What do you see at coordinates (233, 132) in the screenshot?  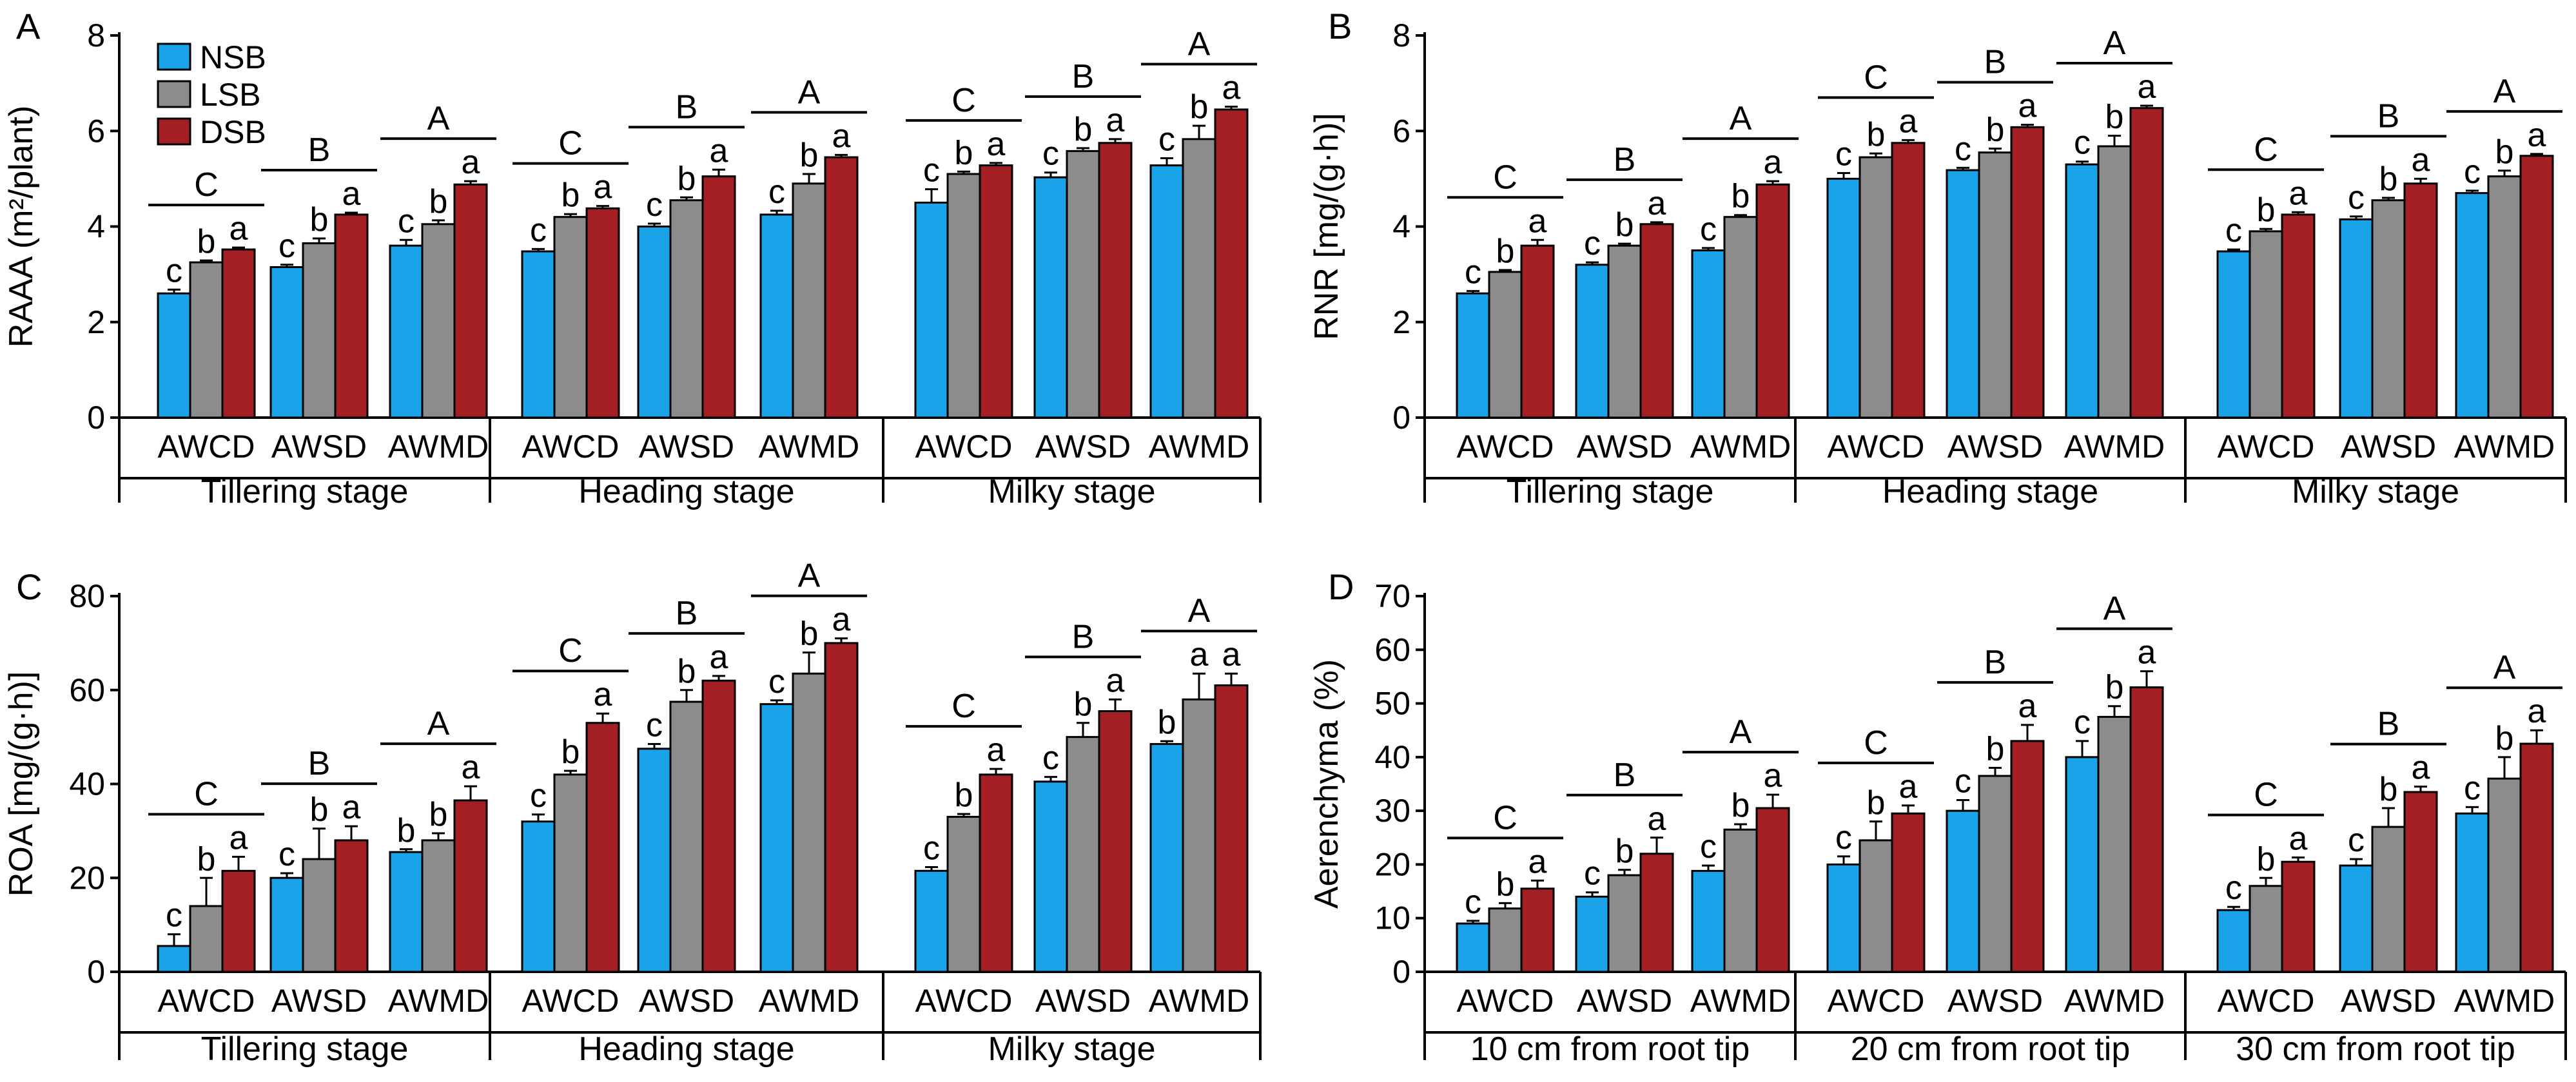 I see `legend-label: DSB` at bounding box center [233, 132].